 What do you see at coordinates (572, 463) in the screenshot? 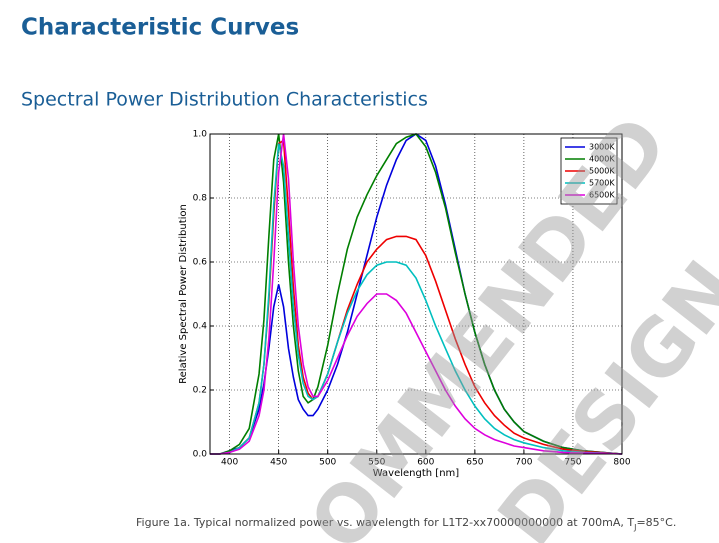
I see `x-tick-label: 750` at bounding box center [572, 463].